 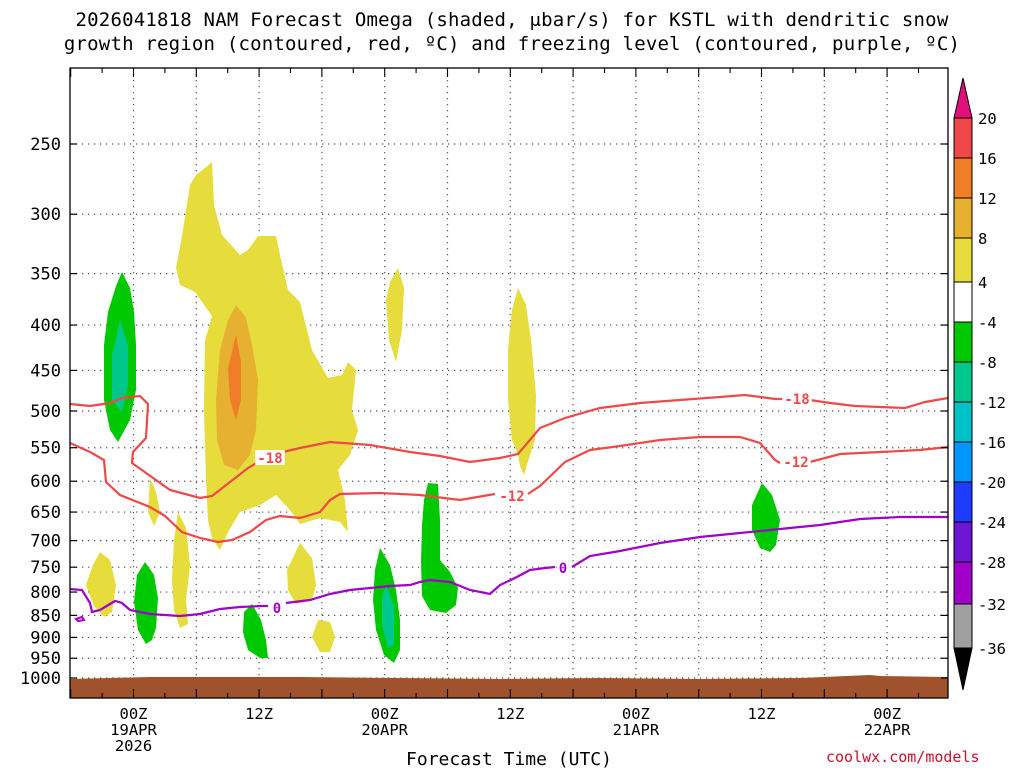 I want to click on y-tick-label: 800, so click(x=45, y=593).